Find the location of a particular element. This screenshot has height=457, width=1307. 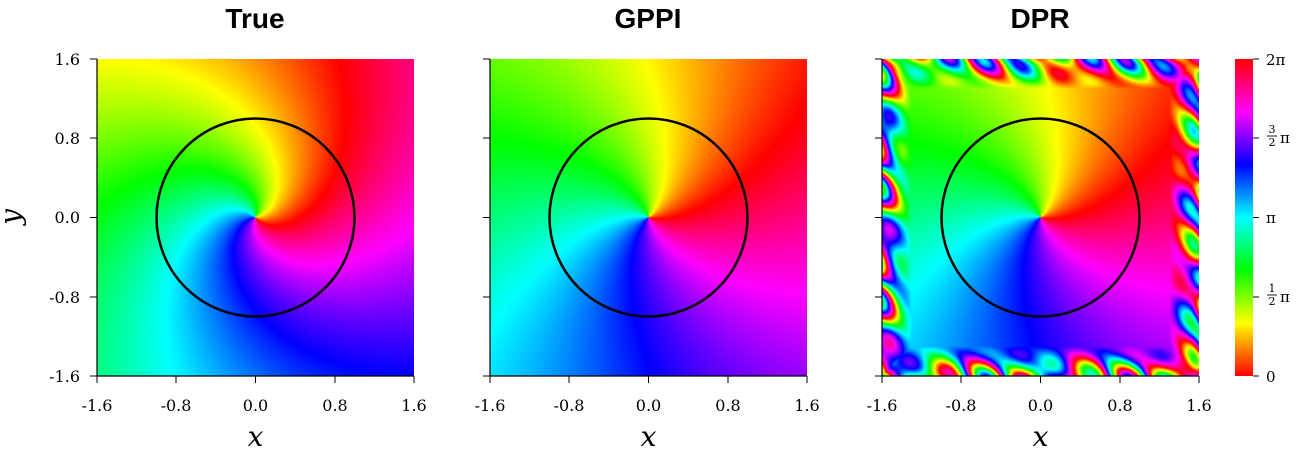

colorbar-tick-zero: 0 is located at coordinates (1271, 377).